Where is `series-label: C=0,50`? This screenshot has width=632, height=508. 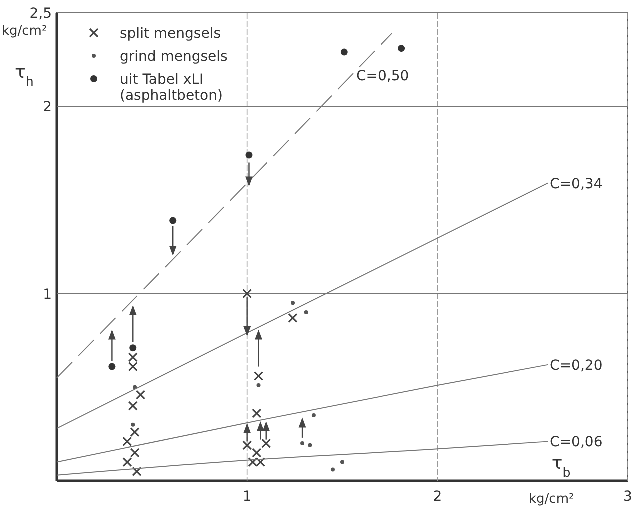 series-label: C=0,50 is located at coordinates (383, 76).